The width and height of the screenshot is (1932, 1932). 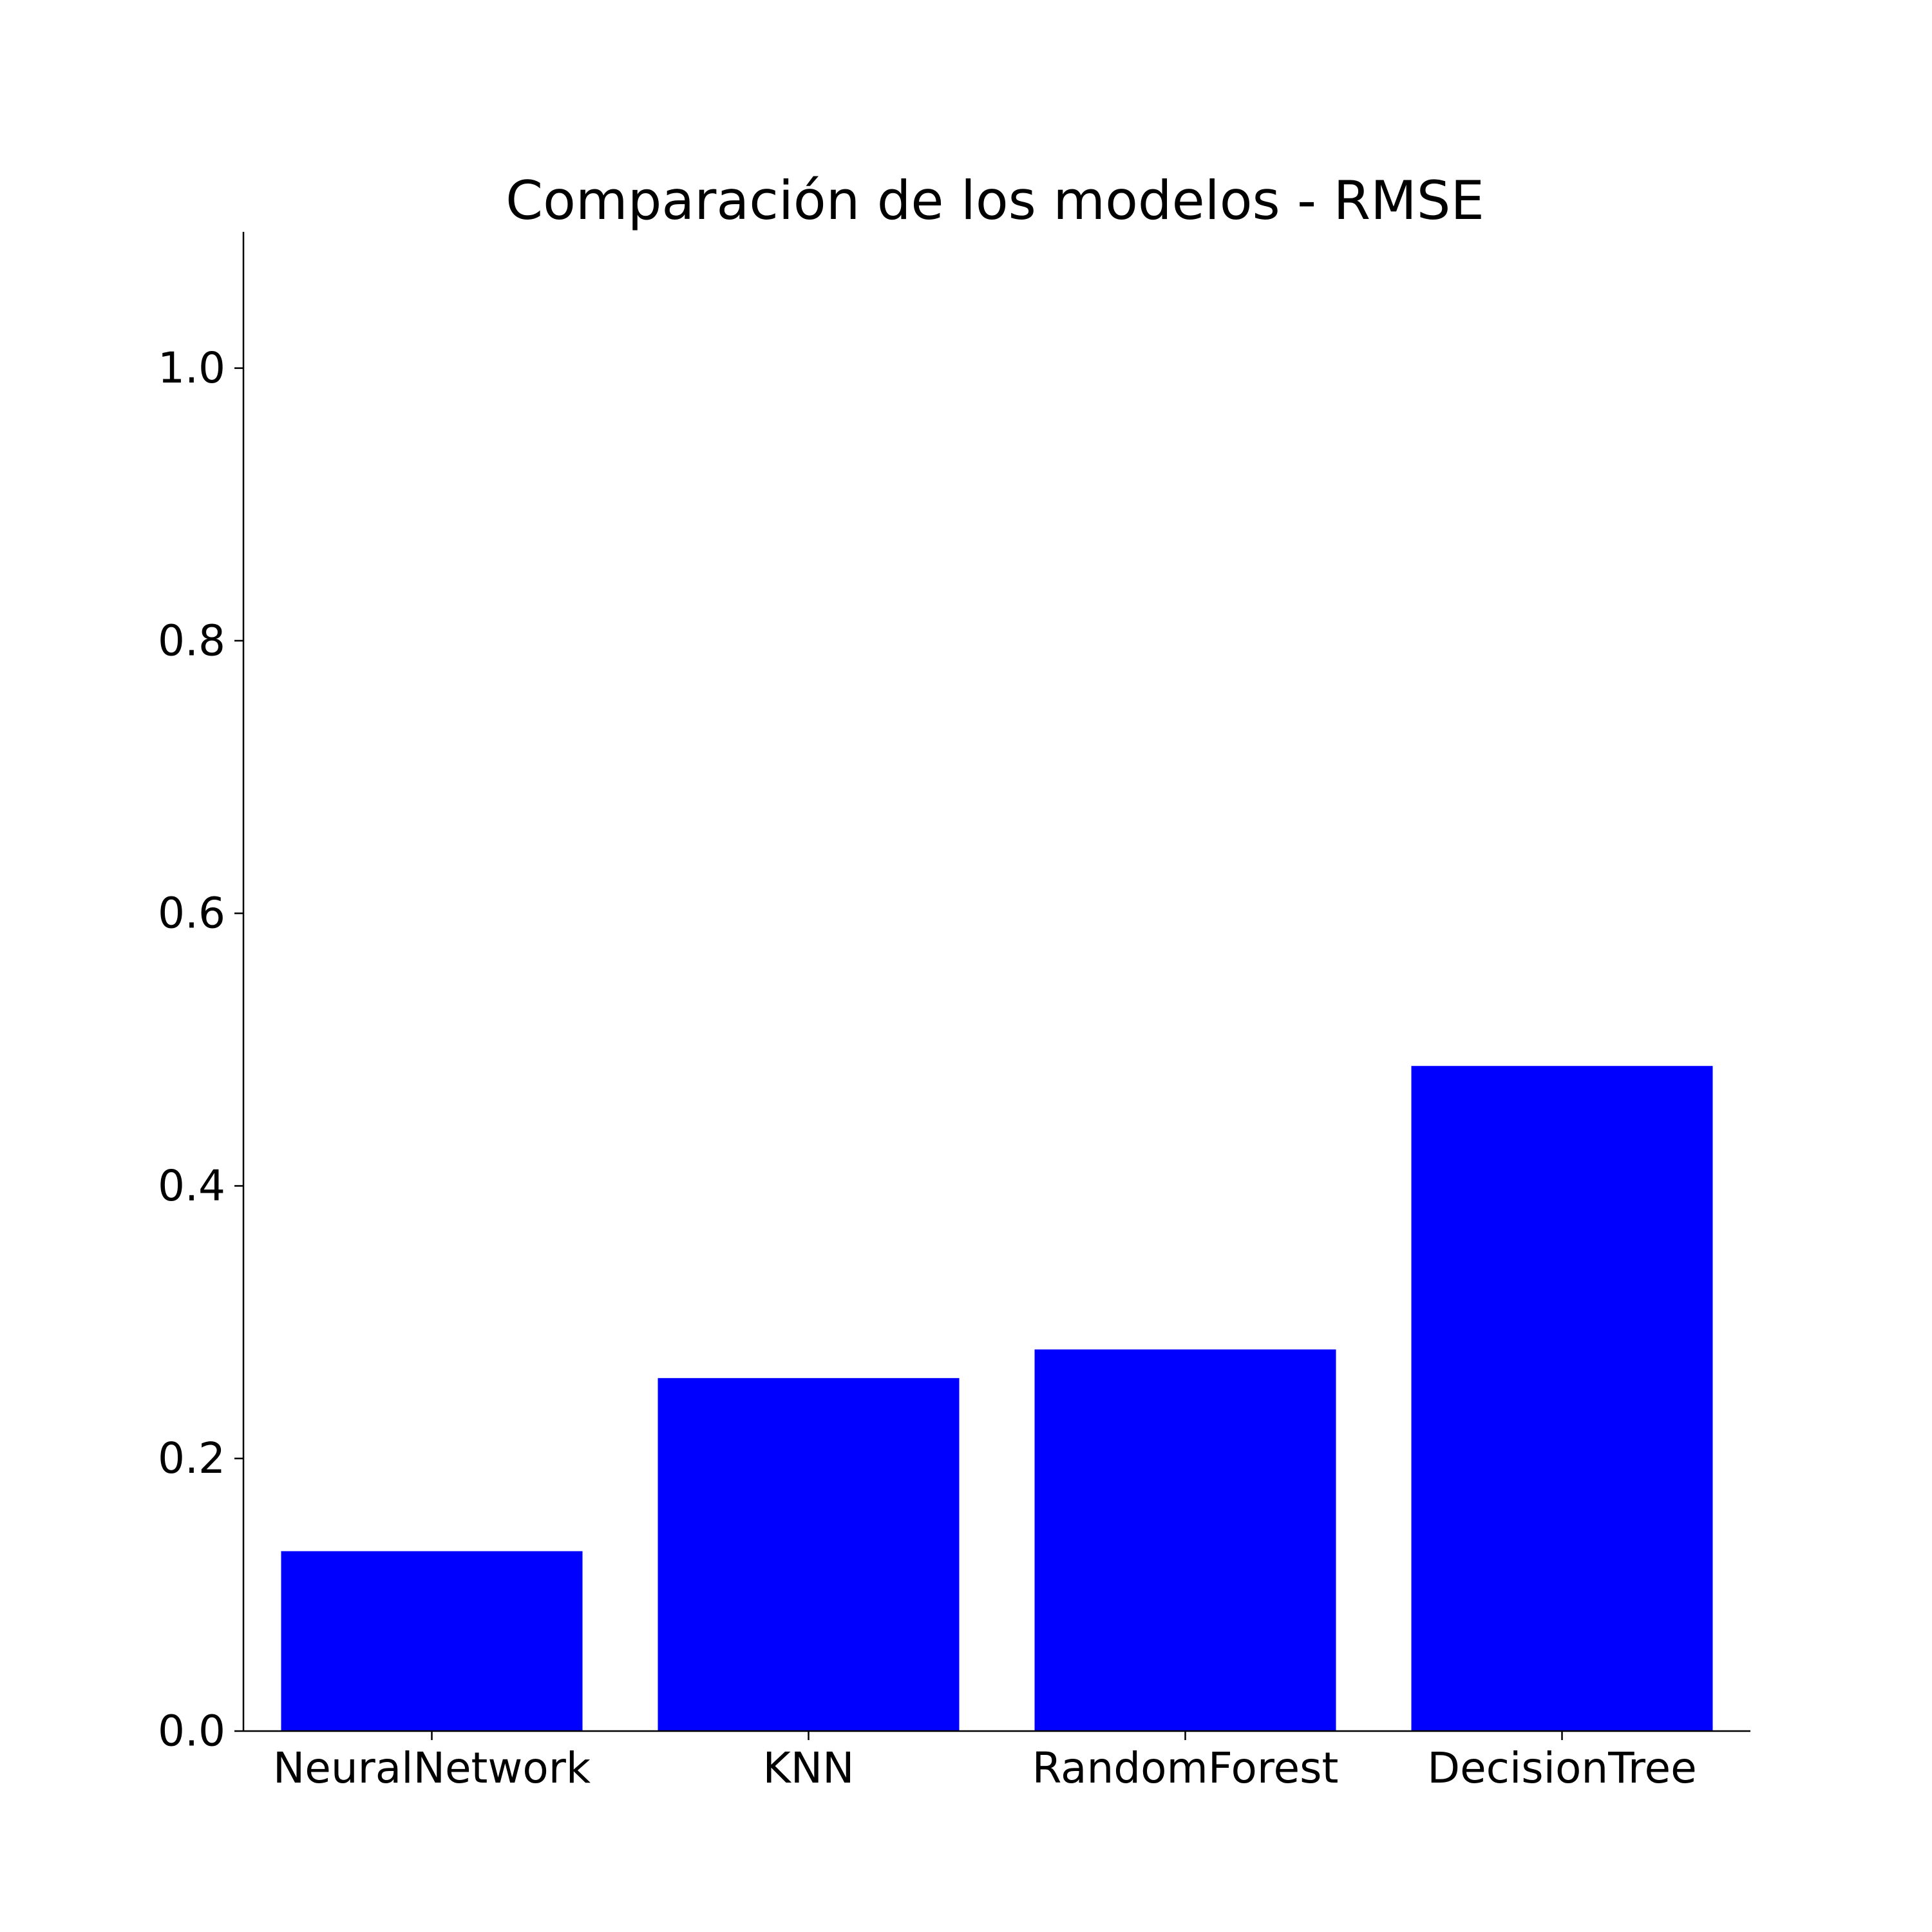 I want to click on bar-neuralnetwork, so click(x=432, y=1641).